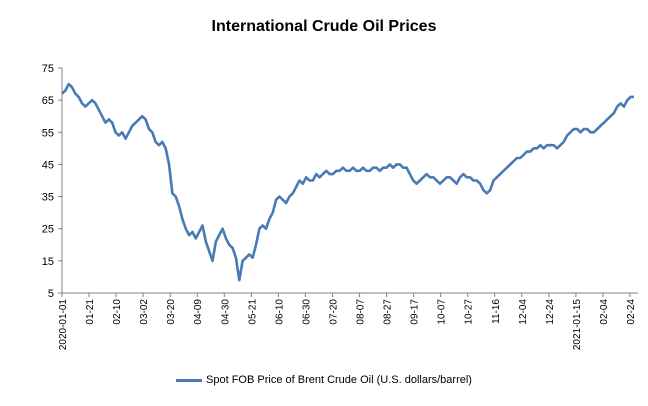 The image size is (648, 406). I want to click on y-tick-label: 35, so click(48, 198).